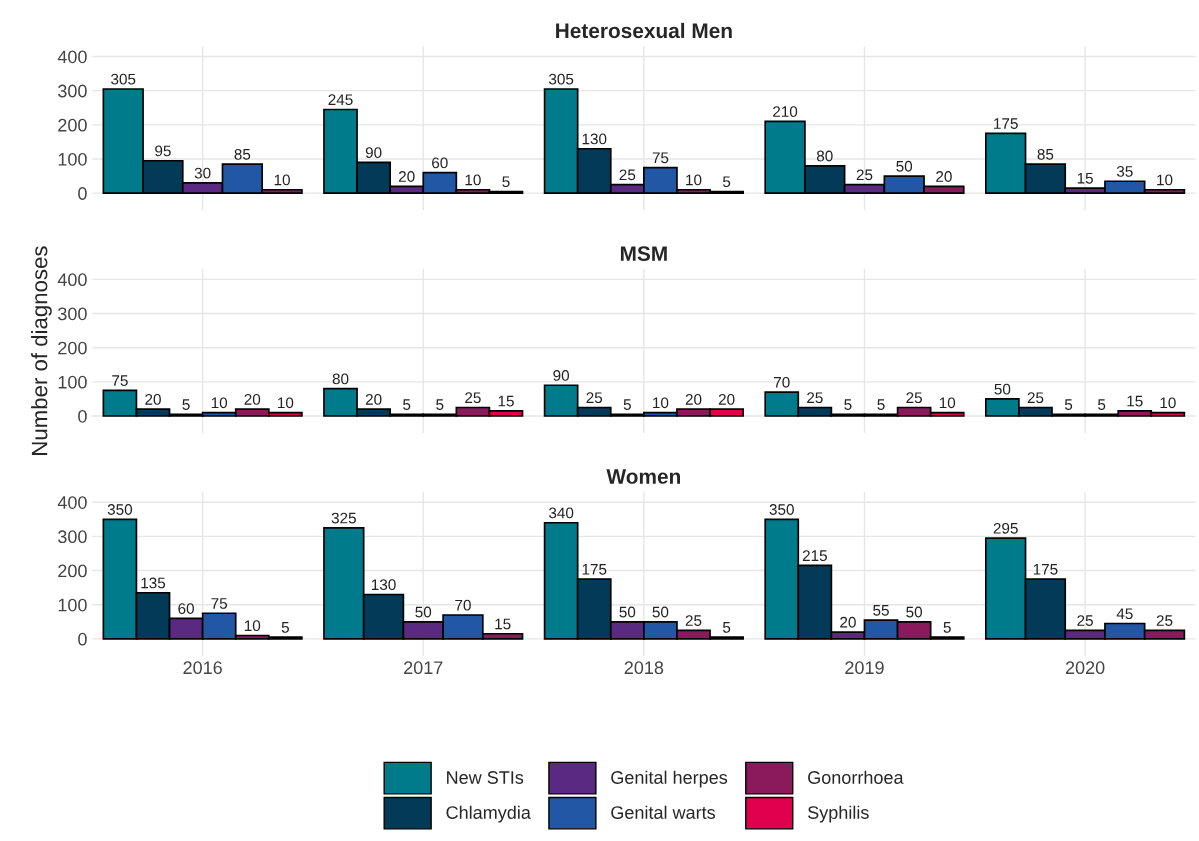  Describe the element at coordinates (864, 668) in the screenshot. I see `x-tick-label: 2019` at that location.